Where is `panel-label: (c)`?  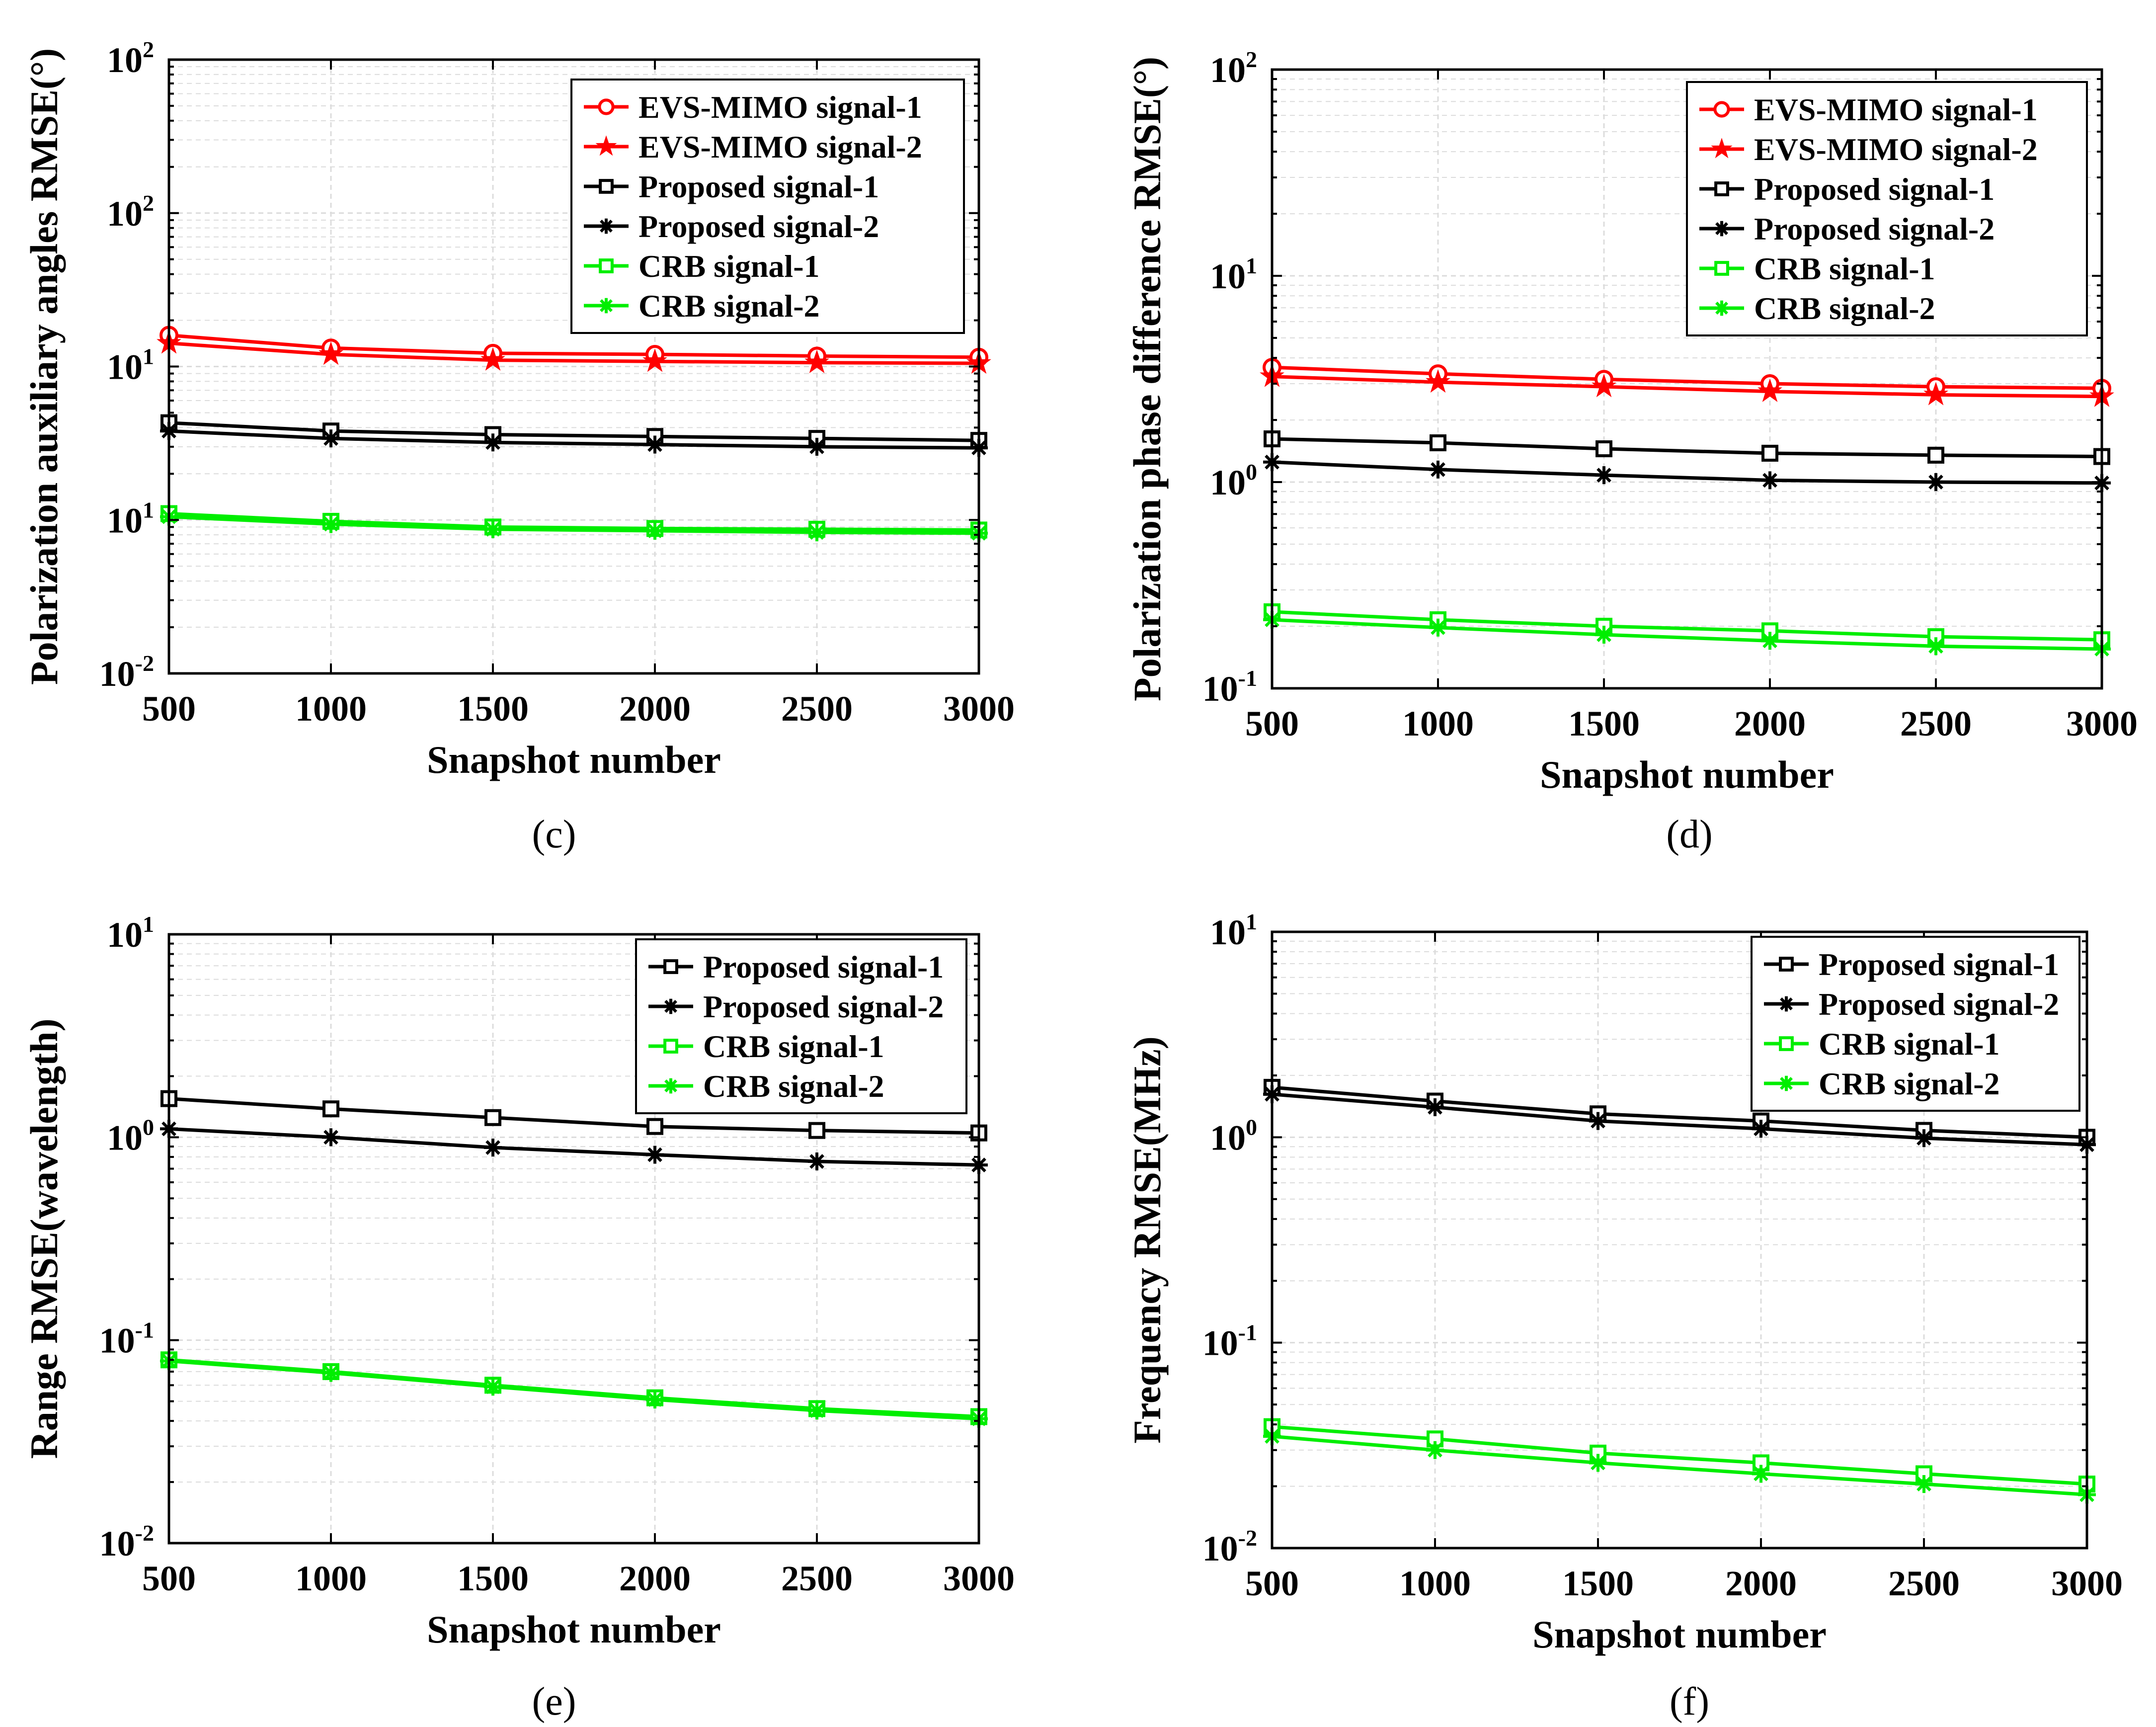
panel-label: (c) is located at coordinates (554, 834).